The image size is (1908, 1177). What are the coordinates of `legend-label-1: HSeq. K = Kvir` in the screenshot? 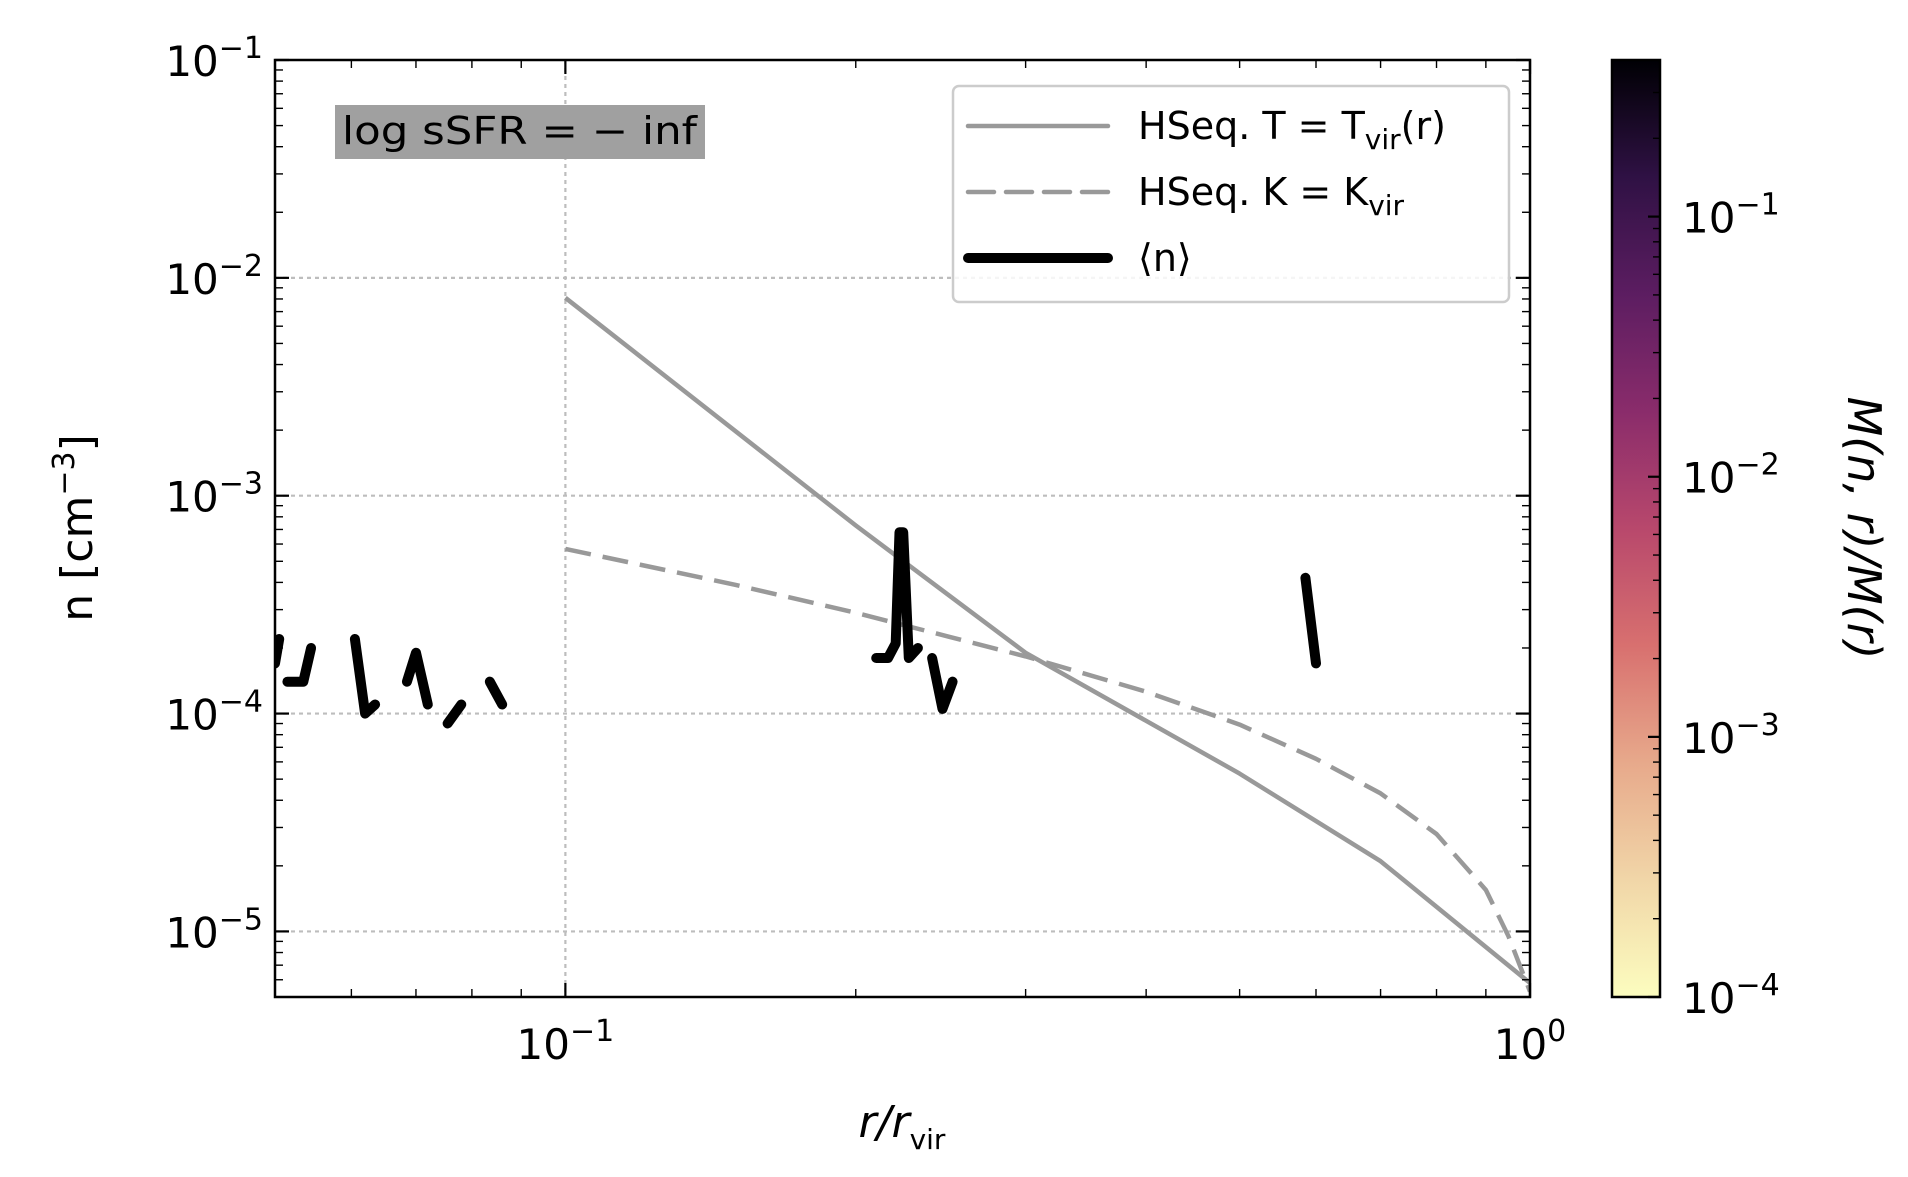 It's located at (1271, 196).